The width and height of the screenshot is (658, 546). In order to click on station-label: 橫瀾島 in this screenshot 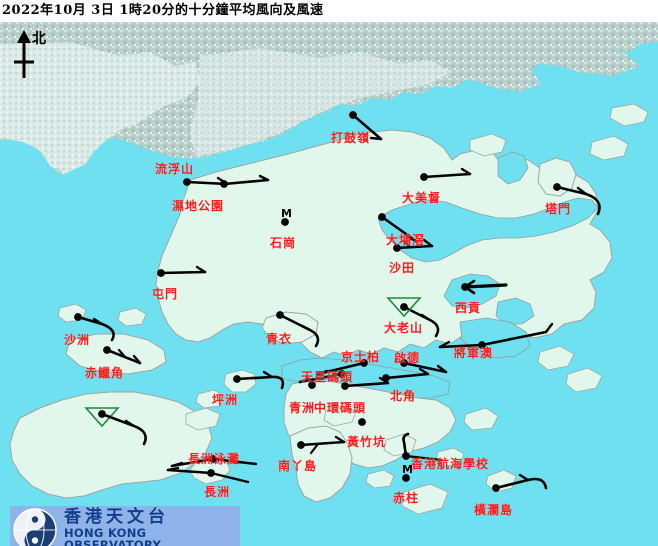, I will do `click(494, 510)`.